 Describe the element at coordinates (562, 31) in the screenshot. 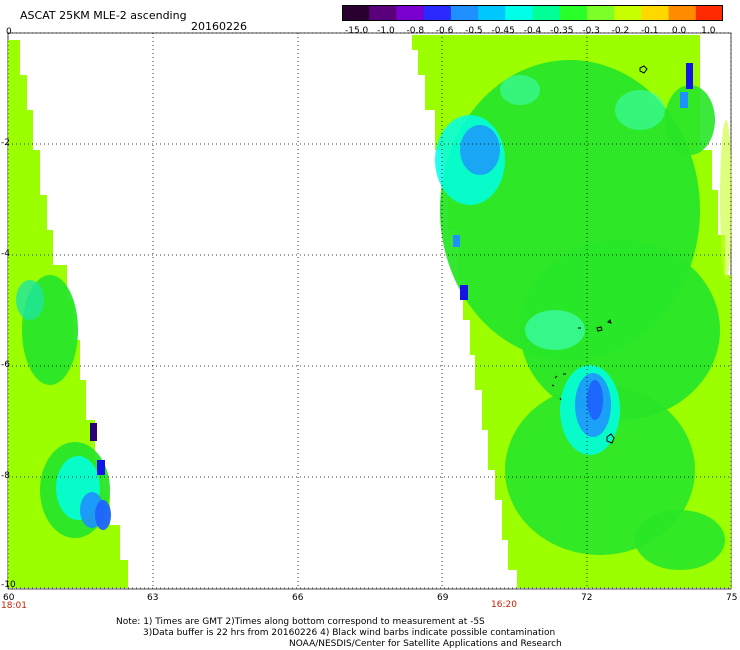

I see `colorbar-label: -0.35` at that location.